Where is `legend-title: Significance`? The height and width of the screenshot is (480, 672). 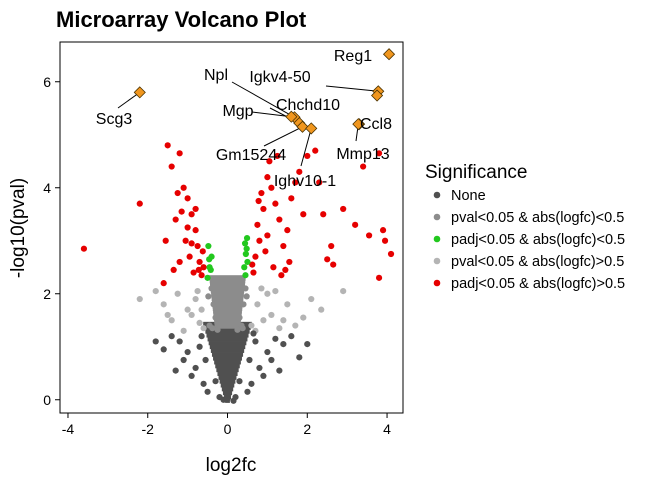 legend-title: Significance is located at coordinates (476, 172).